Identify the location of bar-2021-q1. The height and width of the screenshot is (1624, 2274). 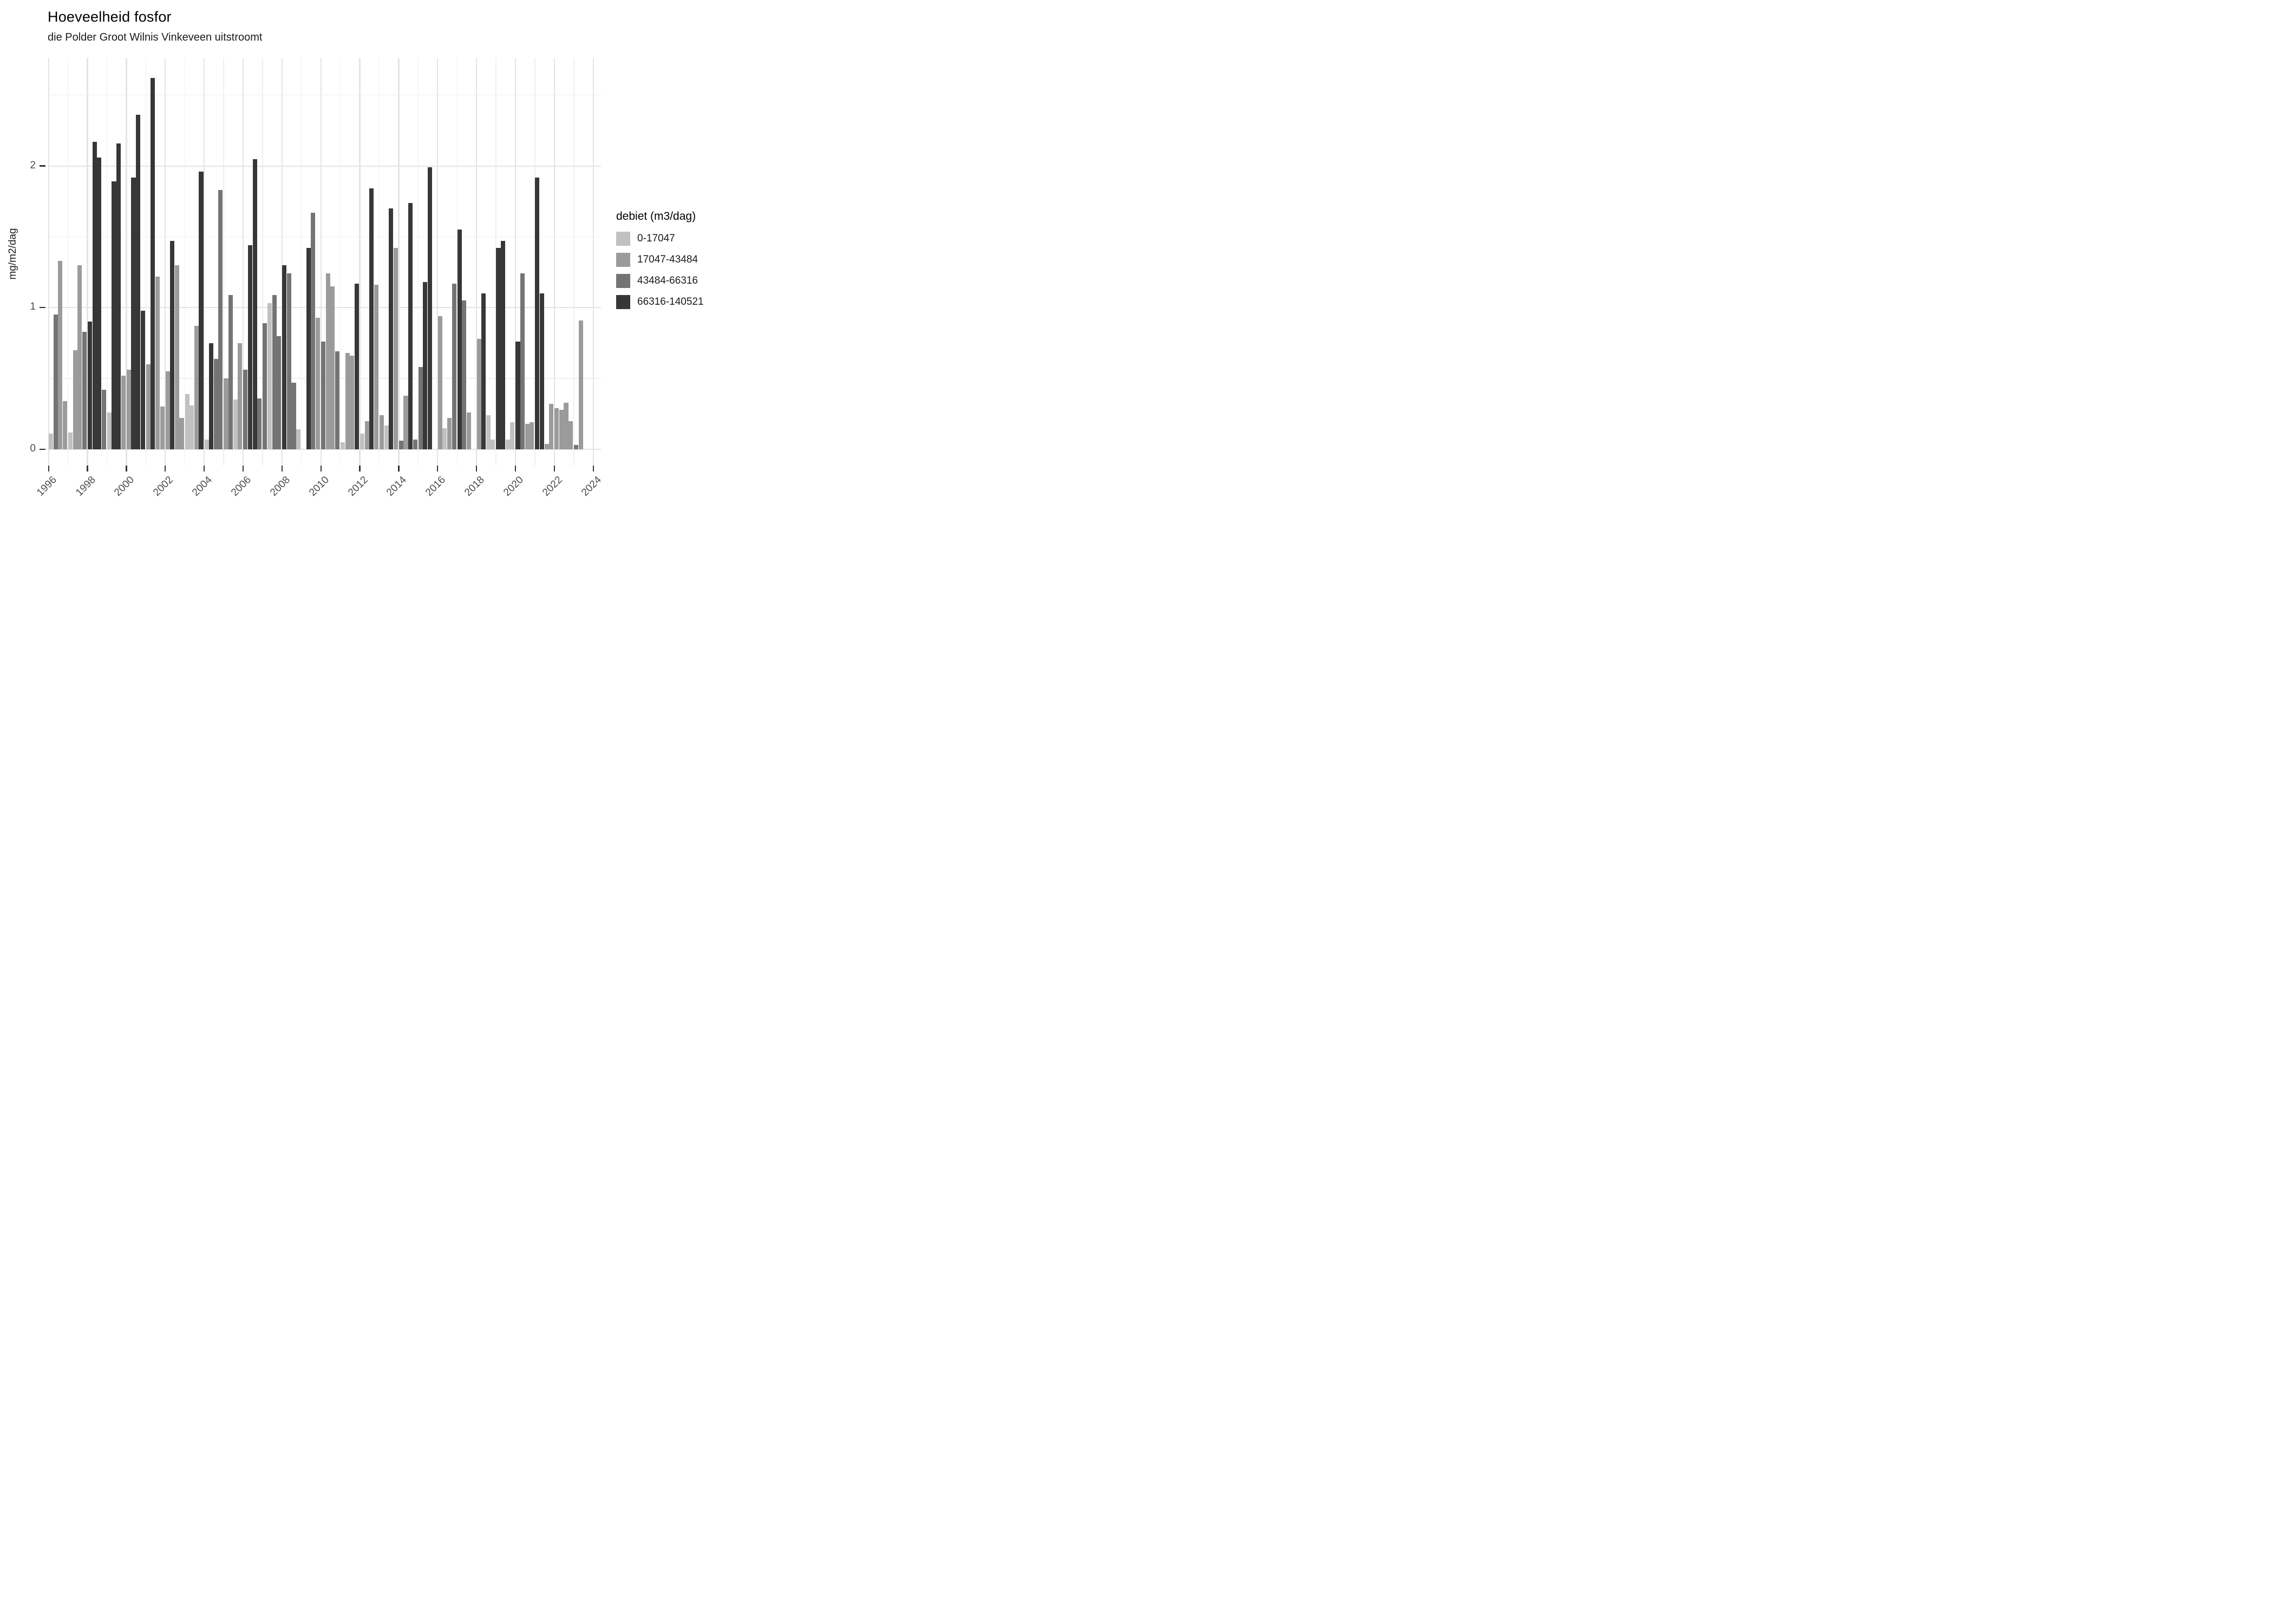
(538, 313).